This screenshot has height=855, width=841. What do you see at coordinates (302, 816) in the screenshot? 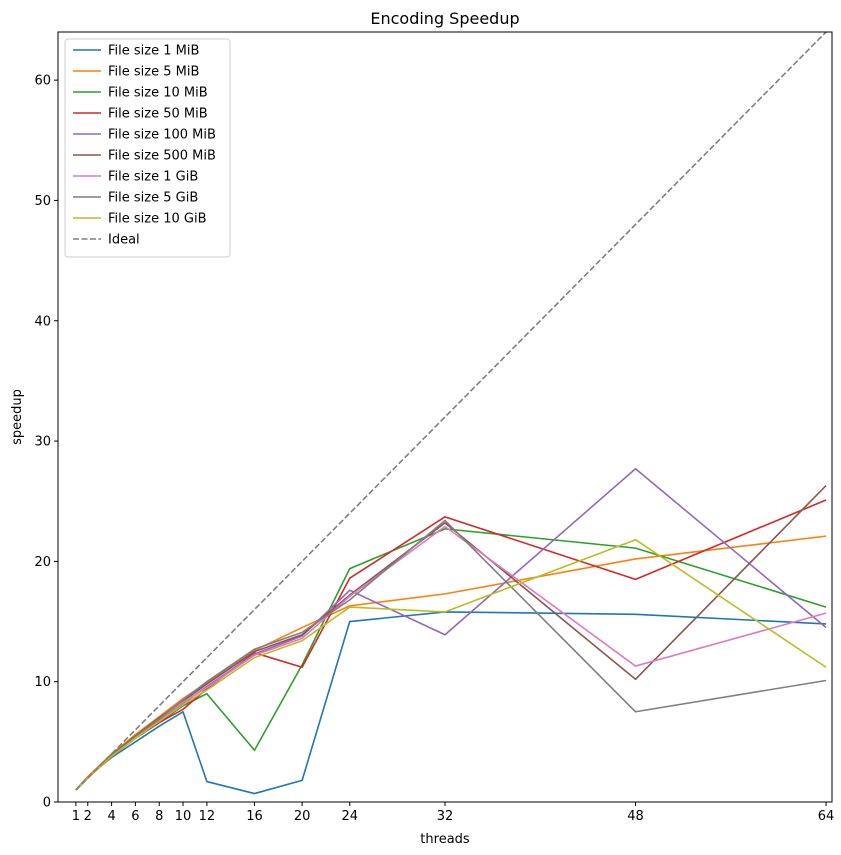
I see `x-tick-label: 20` at bounding box center [302, 816].